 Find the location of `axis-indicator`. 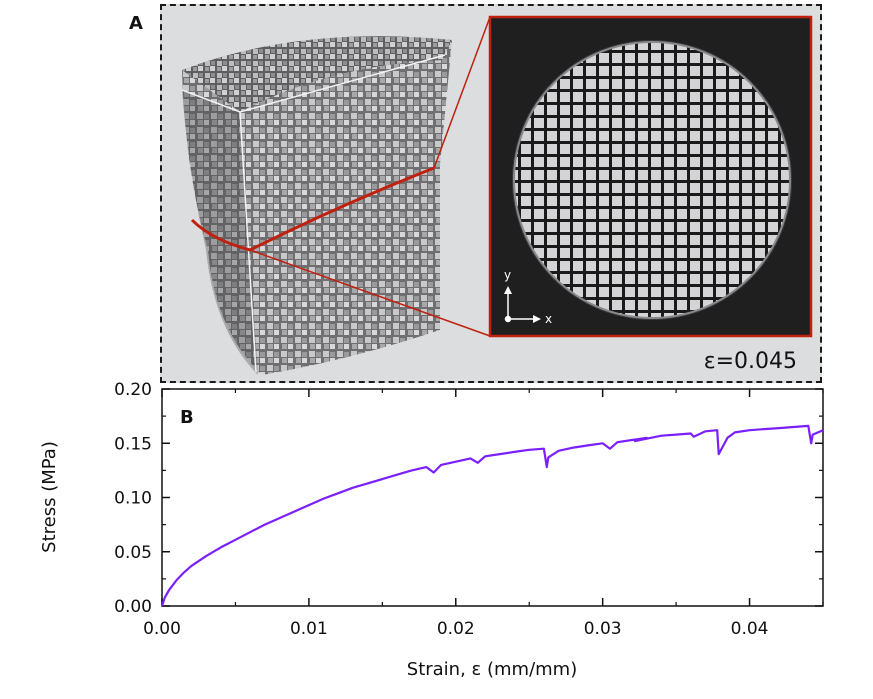

axis-indicator is located at coordinates (522, 304).